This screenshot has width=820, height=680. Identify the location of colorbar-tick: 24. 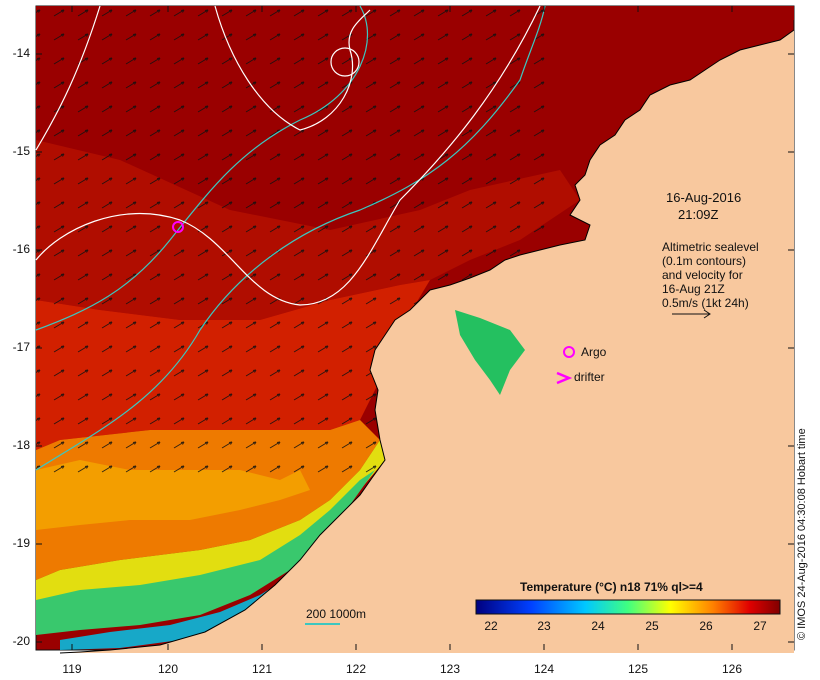
(598, 626).